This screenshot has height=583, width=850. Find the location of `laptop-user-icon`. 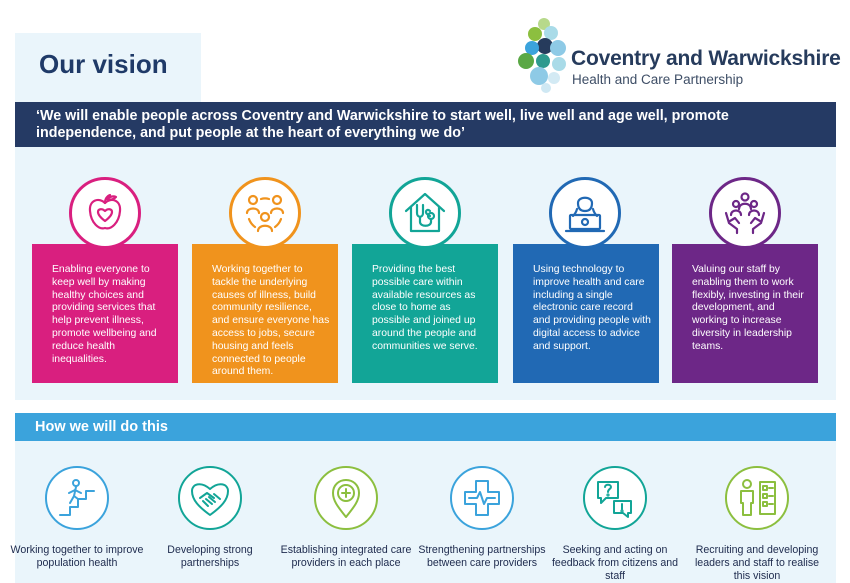

laptop-user-icon is located at coordinates (585, 213).